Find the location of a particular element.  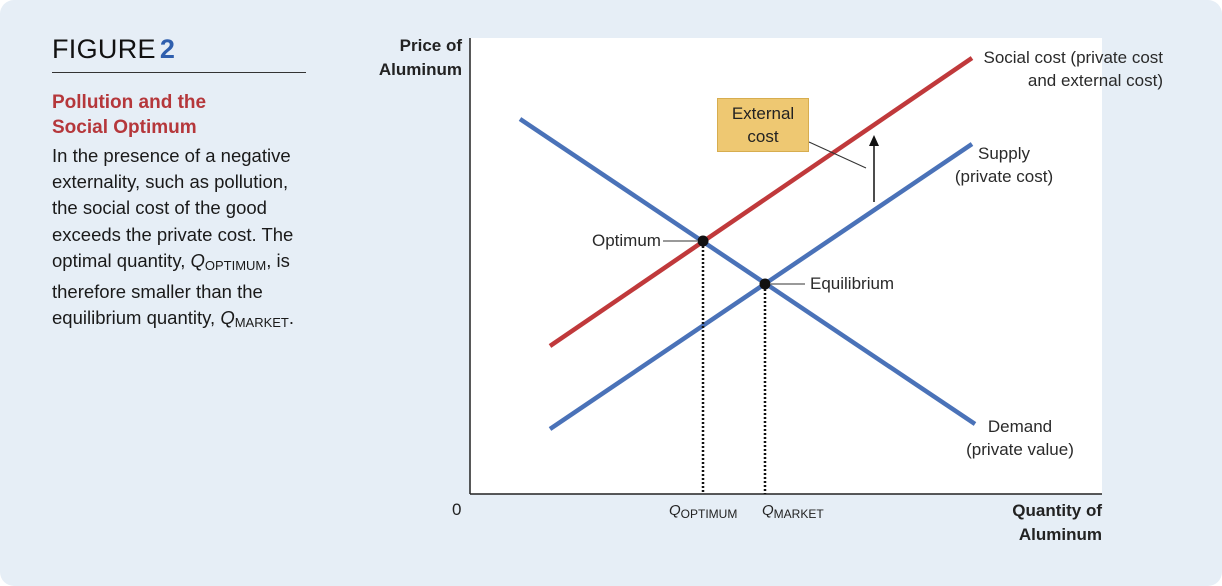

origin-label: 0 is located at coordinates (457, 509).